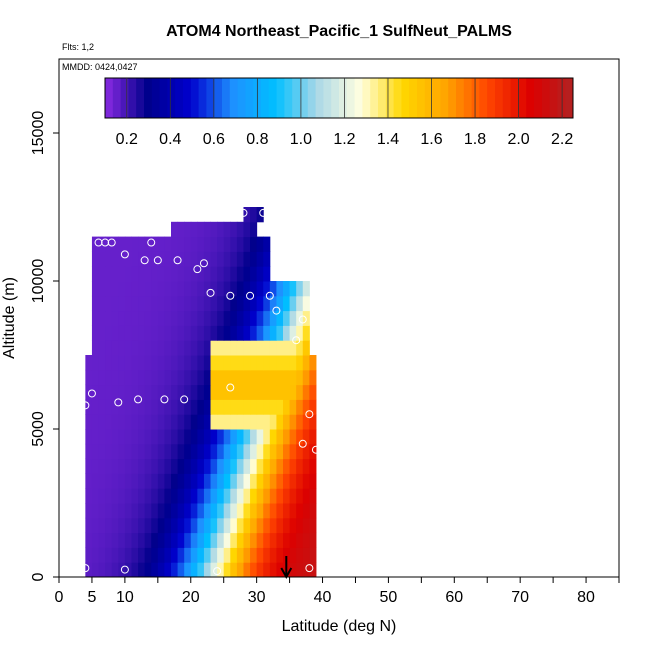 The height and width of the screenshot is (650, 650). Describe the element at coordinates (257, 139) in the screenshot. I see `colorbar-tick-label: 0.8` at that location.